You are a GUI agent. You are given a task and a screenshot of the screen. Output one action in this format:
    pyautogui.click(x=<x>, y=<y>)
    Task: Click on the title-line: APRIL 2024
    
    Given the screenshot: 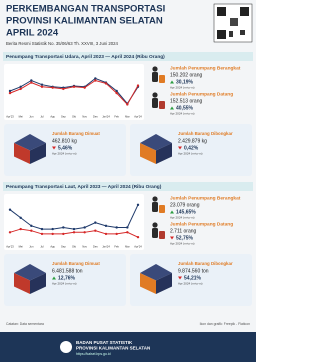 What is the action you would take?
    pyautogui.click(x=32, y=33)
    